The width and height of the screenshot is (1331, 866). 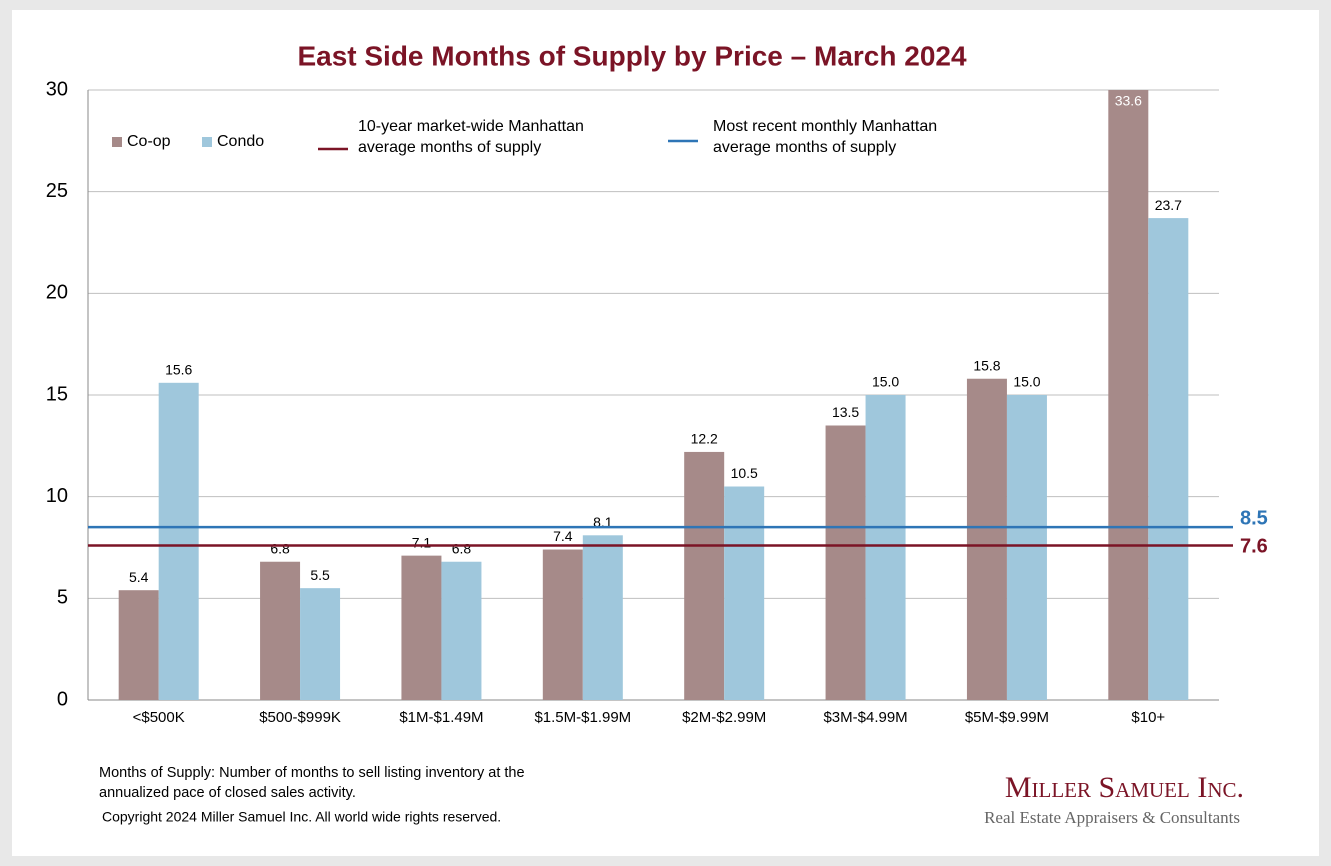 I want to click on data-label: 15.6, so click(x=178, y=370).